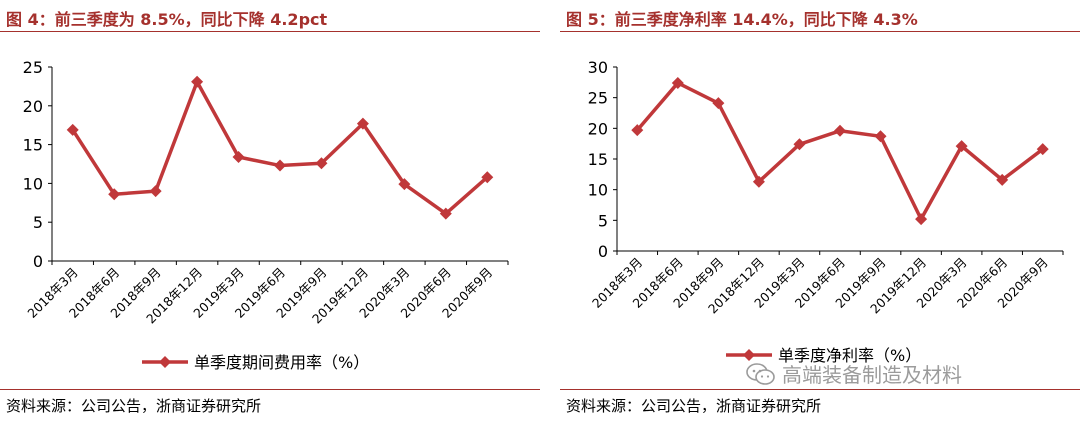 This screenshot has height=423, width=1080. Describe the element at coordinates (742, 19) in the screenshot. I see `right-figure-title: 图 5：前三季度净利率 14.4%，同比下降 4.3%` at that location.